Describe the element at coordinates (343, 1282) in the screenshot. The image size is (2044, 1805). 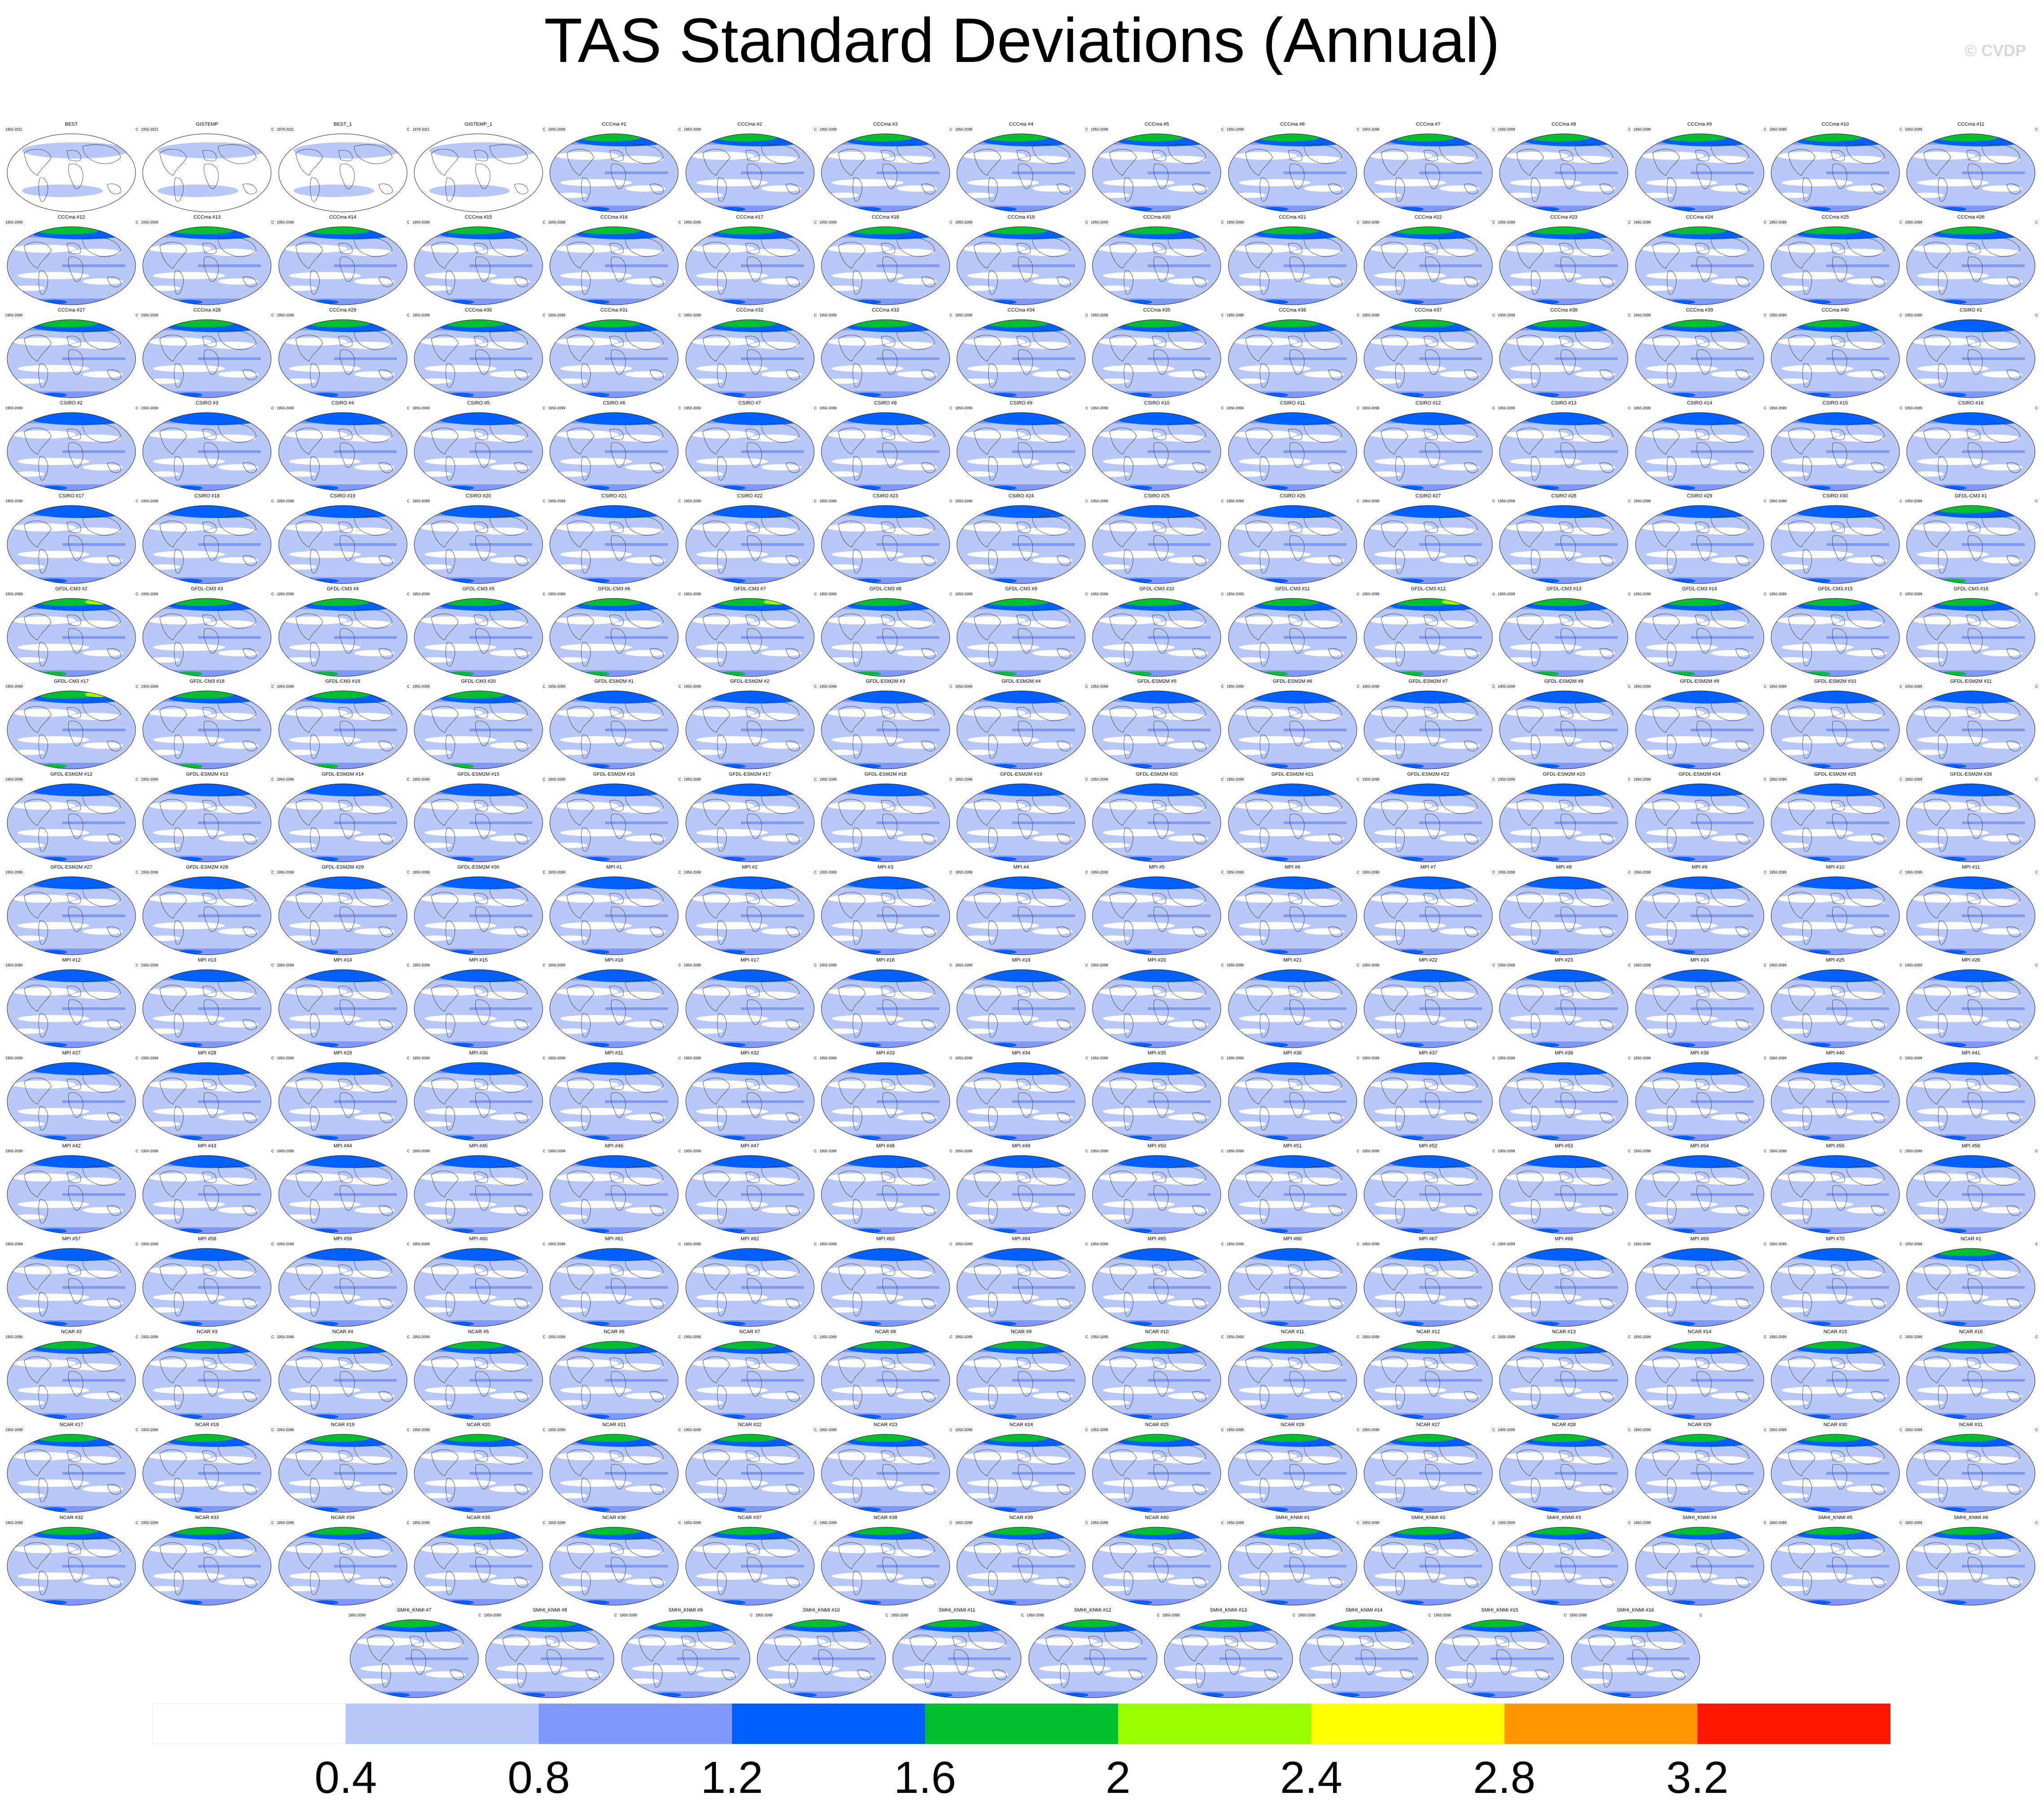
I see `map-panel: MPI #59 1950-2099 C` at that location.